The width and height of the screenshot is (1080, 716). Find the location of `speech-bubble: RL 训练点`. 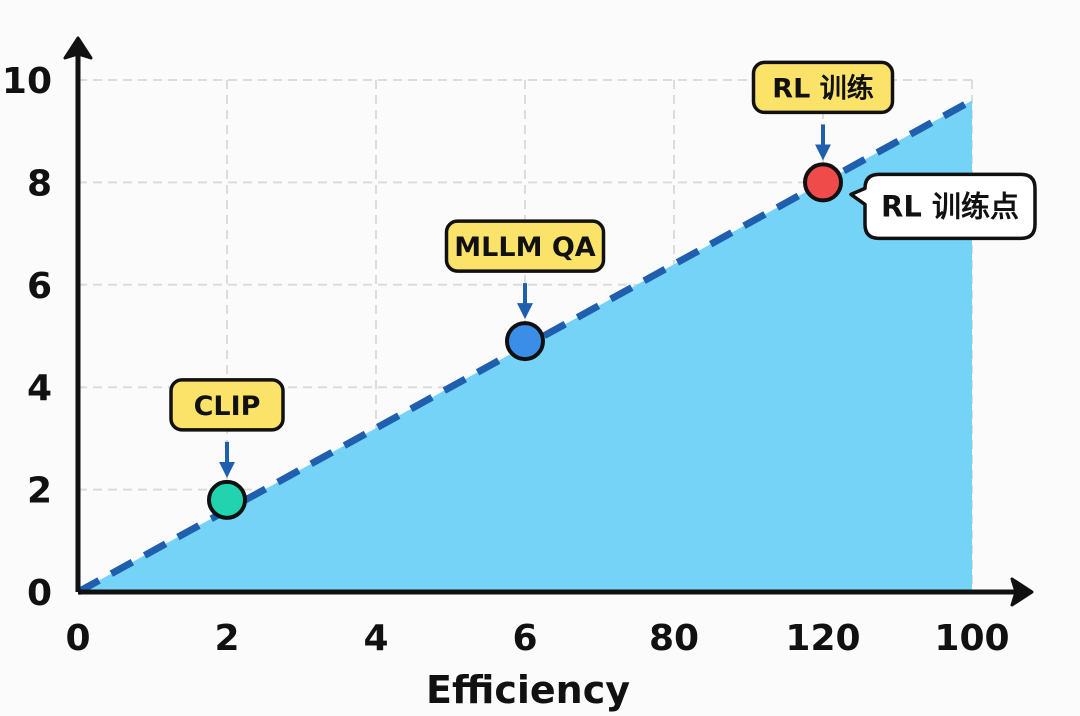

speech-bubble: RL 训练点 is located at coordinates (943, 206).